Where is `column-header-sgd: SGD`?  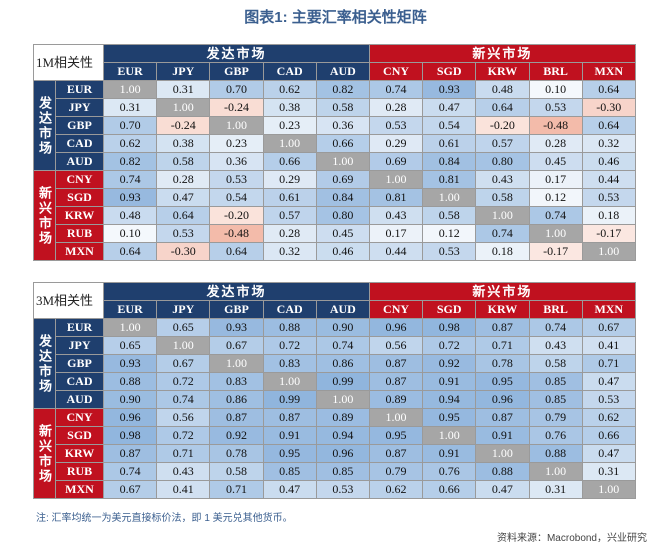 column-header-sgd: SGD is located at coordinates (449, 309).